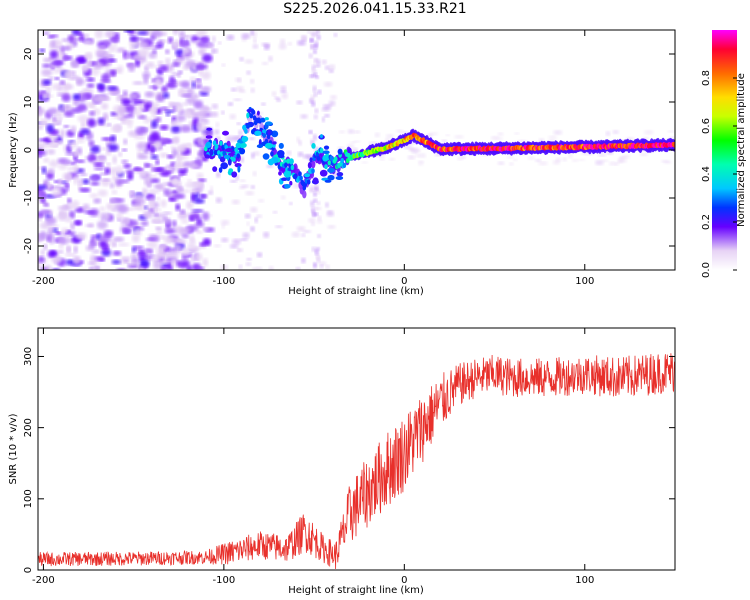 Image resolution: width=750 pixels, height=600 pixels. I want to click on x-tick-label: -100, so click(224, 580).